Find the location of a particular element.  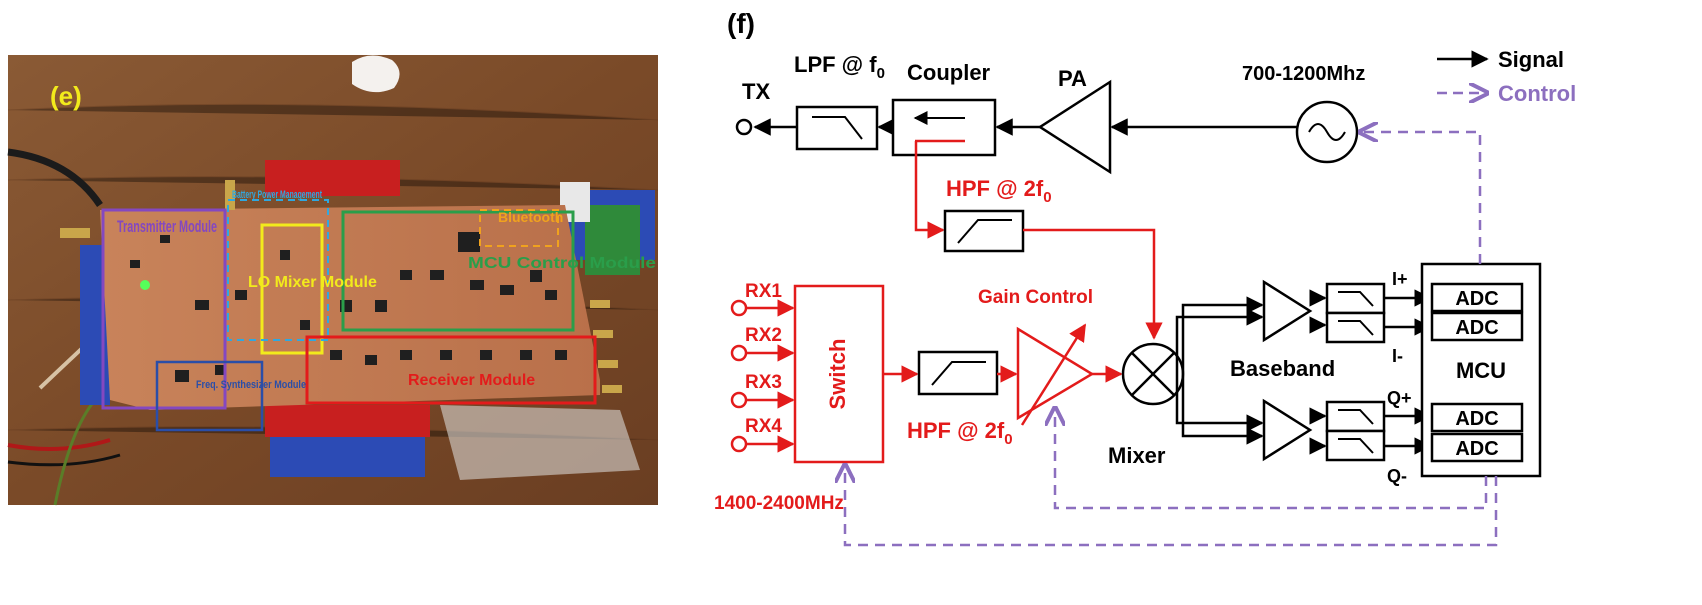

rx1-label: RX1 is located at coordinates (763, 291).